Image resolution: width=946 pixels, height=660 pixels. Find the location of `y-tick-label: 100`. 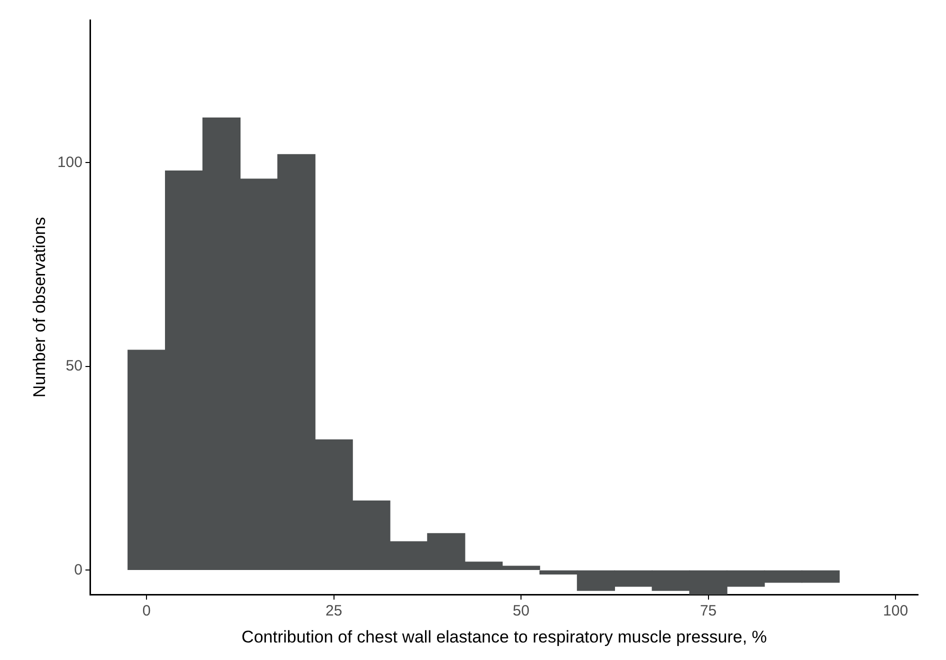

y-tick-label: 100 is located at coordinates (69, 162).